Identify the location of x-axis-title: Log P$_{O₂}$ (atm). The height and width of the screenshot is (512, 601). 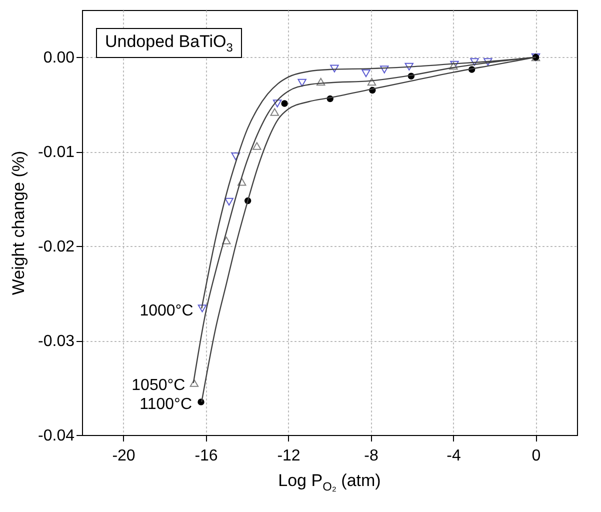
(329, 482).